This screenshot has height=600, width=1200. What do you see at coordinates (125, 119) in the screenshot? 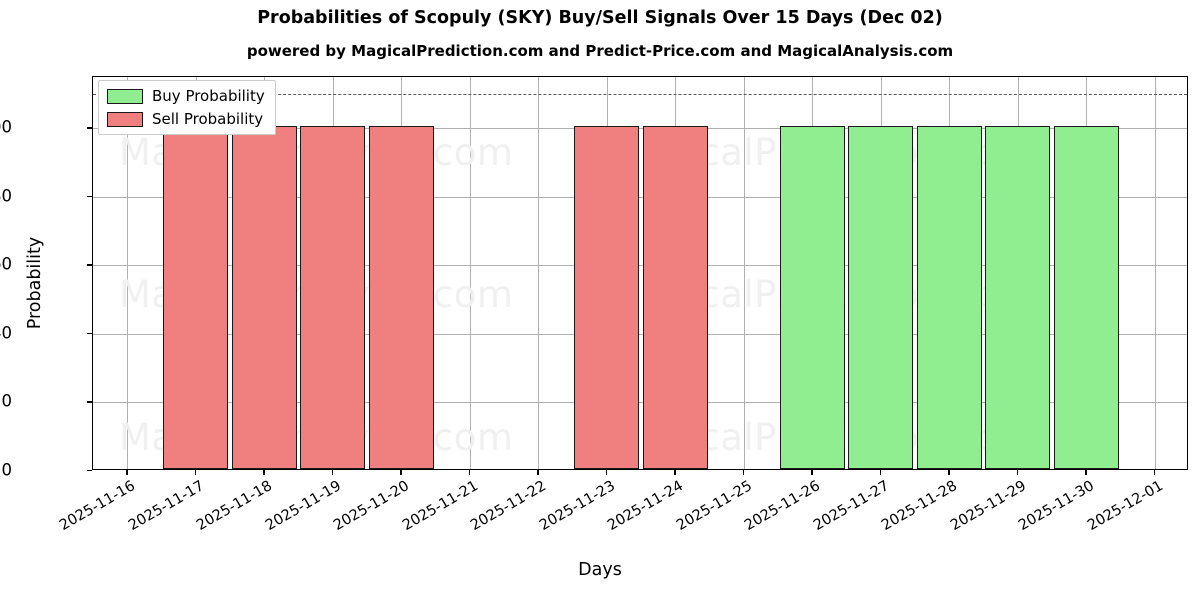
I see `legend-swatch-sell-icon` at bounding box center [125, 119].